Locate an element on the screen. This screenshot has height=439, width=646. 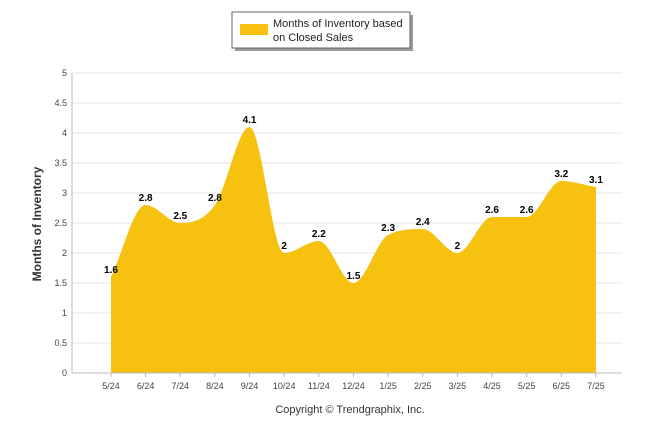
data-label: 2.2 is located at coordinates (319, 234).